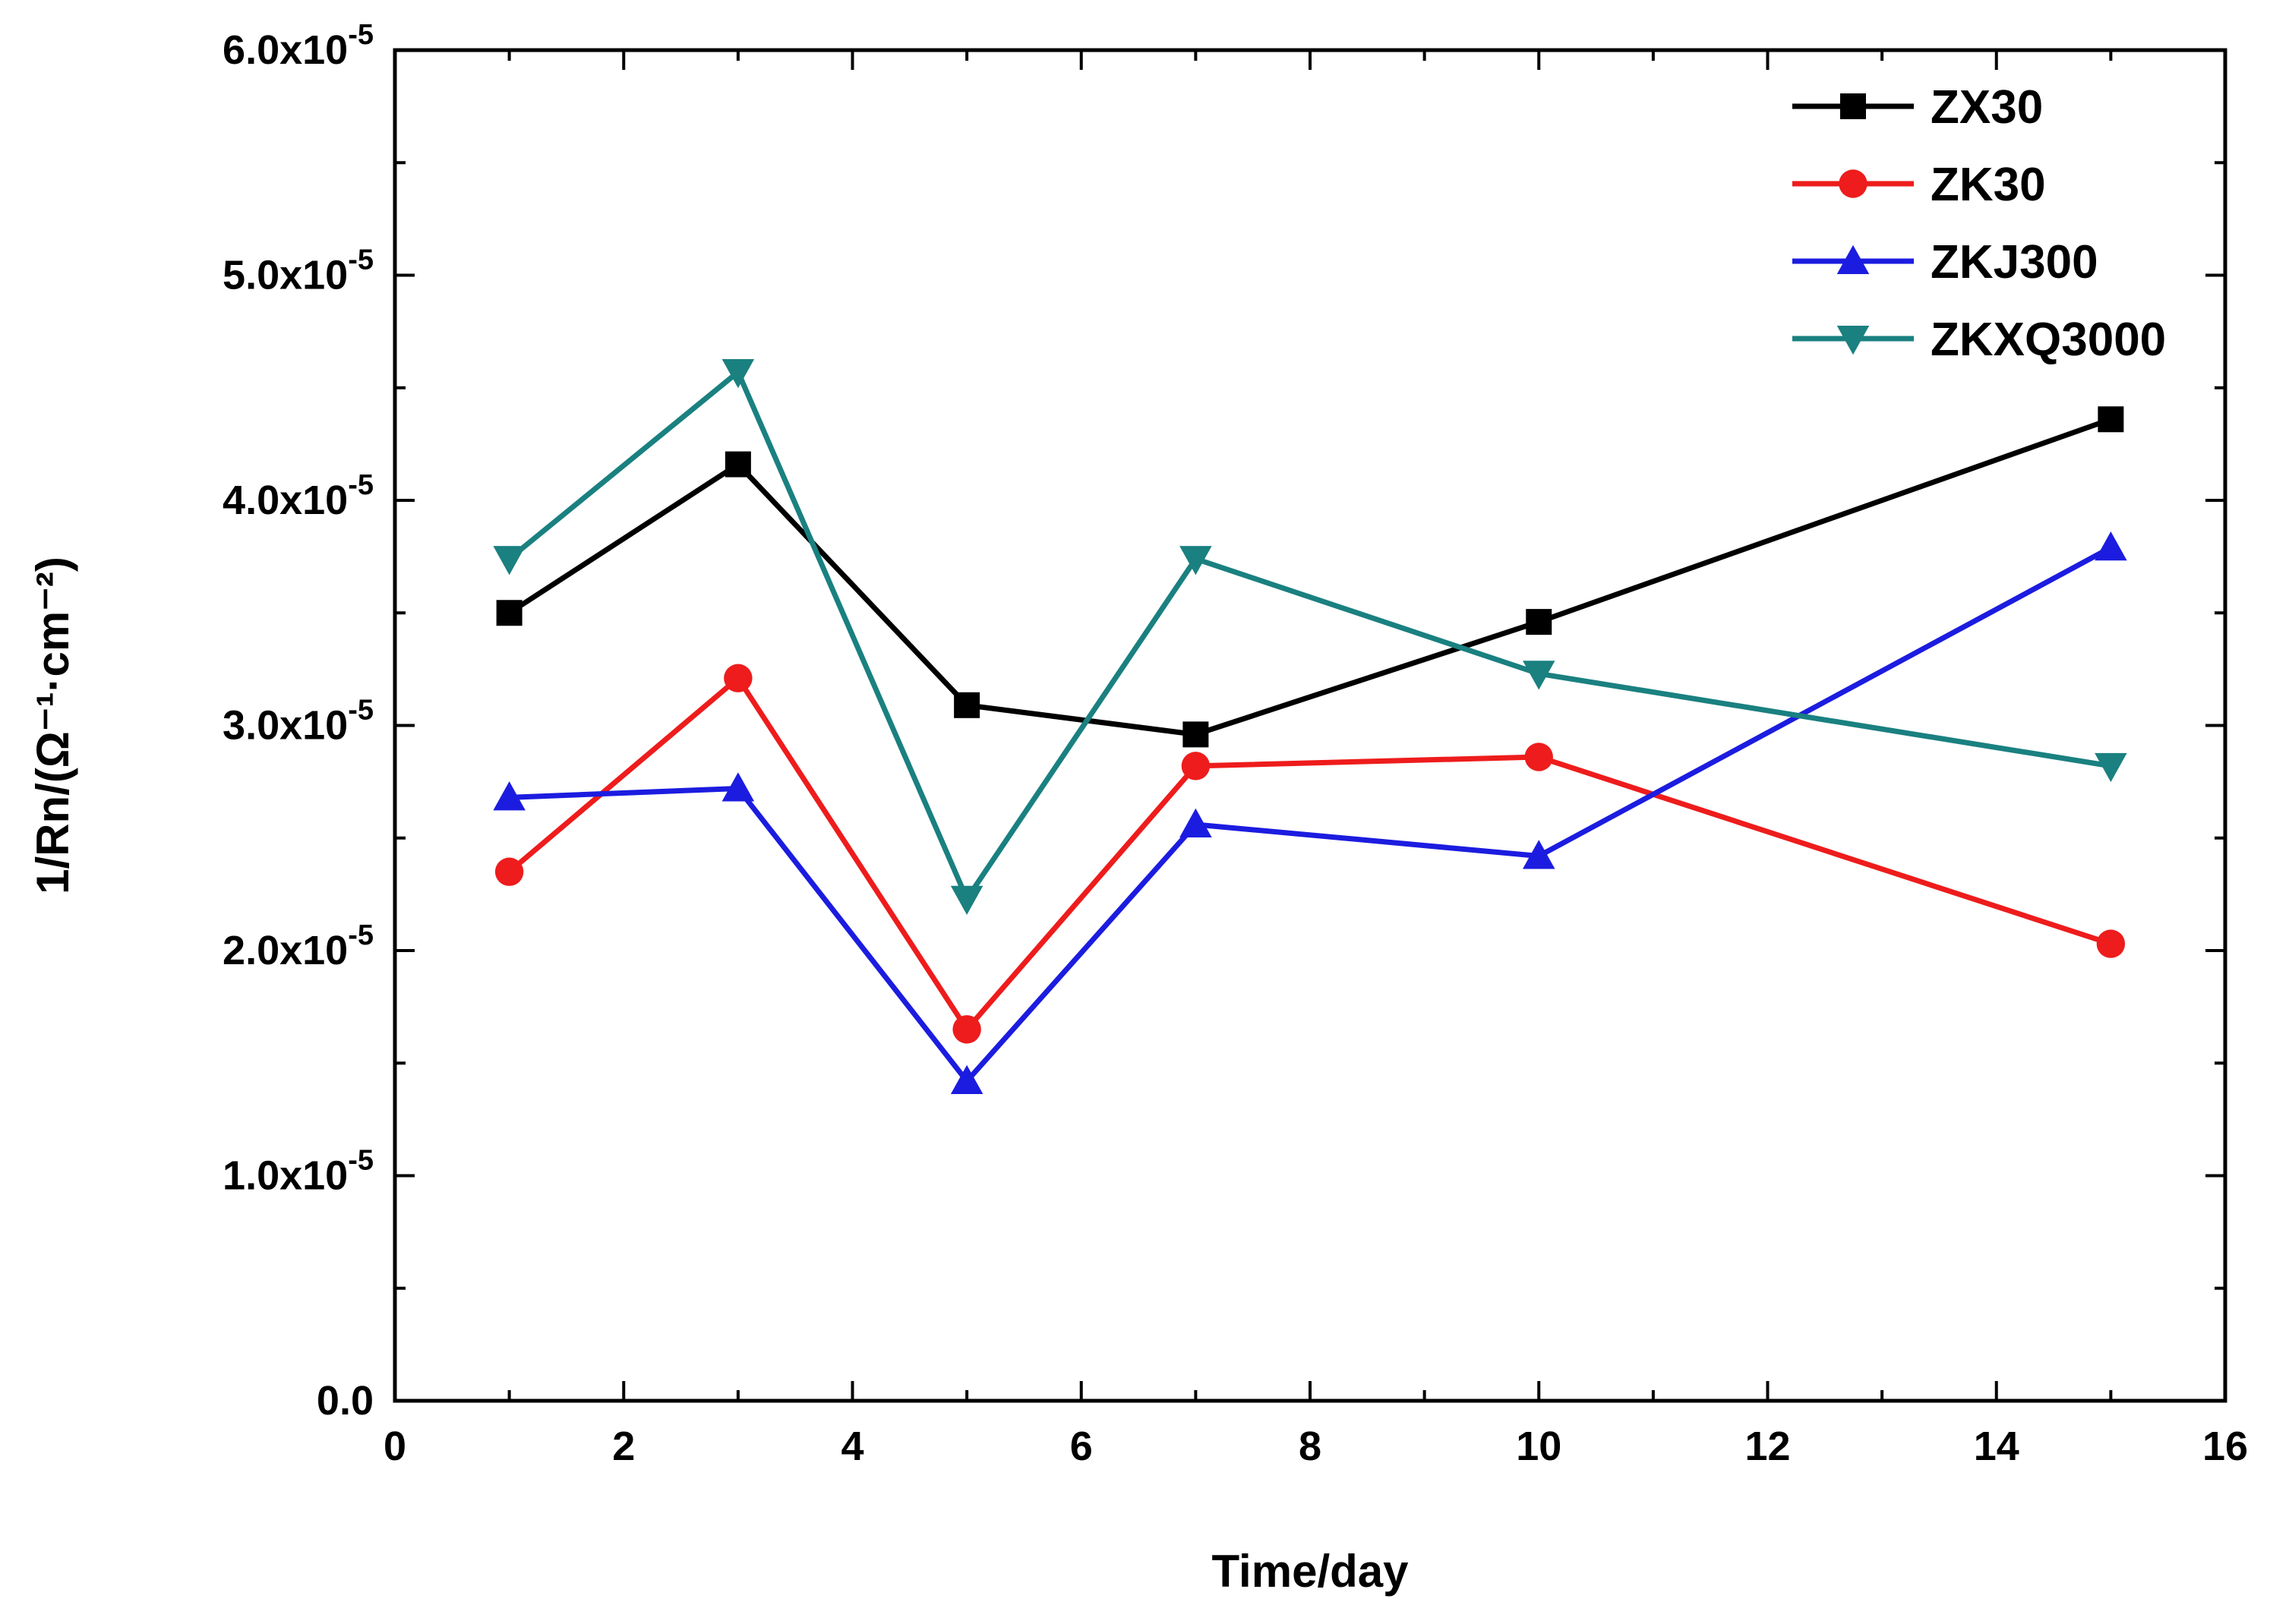 This screenshot has height=1624, width=2270. What do you see at coordinates (2048, 340) in the screenshot?
I see `legend-label: ZKXQ3000` at bounding box center [2048, 340].